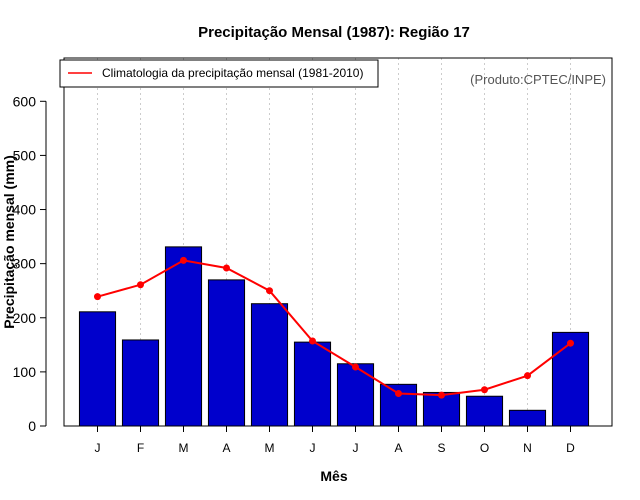 The width and height of the screenshot is (640, 500). What do you see at coordinates (538, 79) in the screenshot?
I see `product-credit: (Produto:CPTEC/INPE)` at bounding box center [538, 79].